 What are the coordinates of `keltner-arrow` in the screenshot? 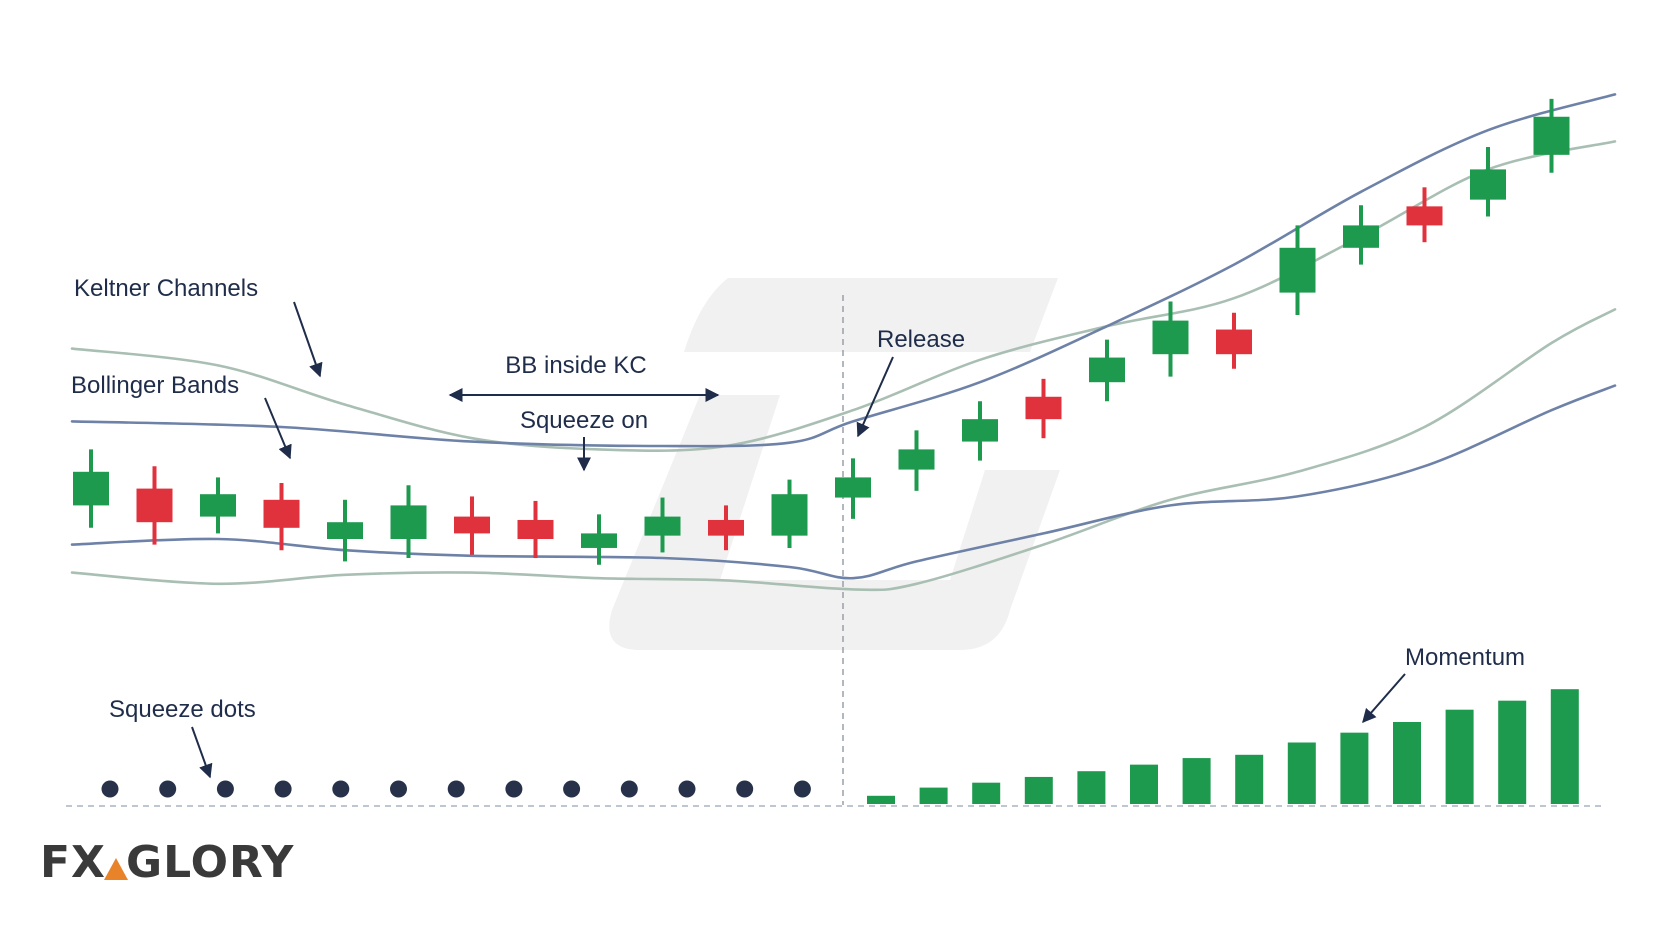 It's located at (308, 339).